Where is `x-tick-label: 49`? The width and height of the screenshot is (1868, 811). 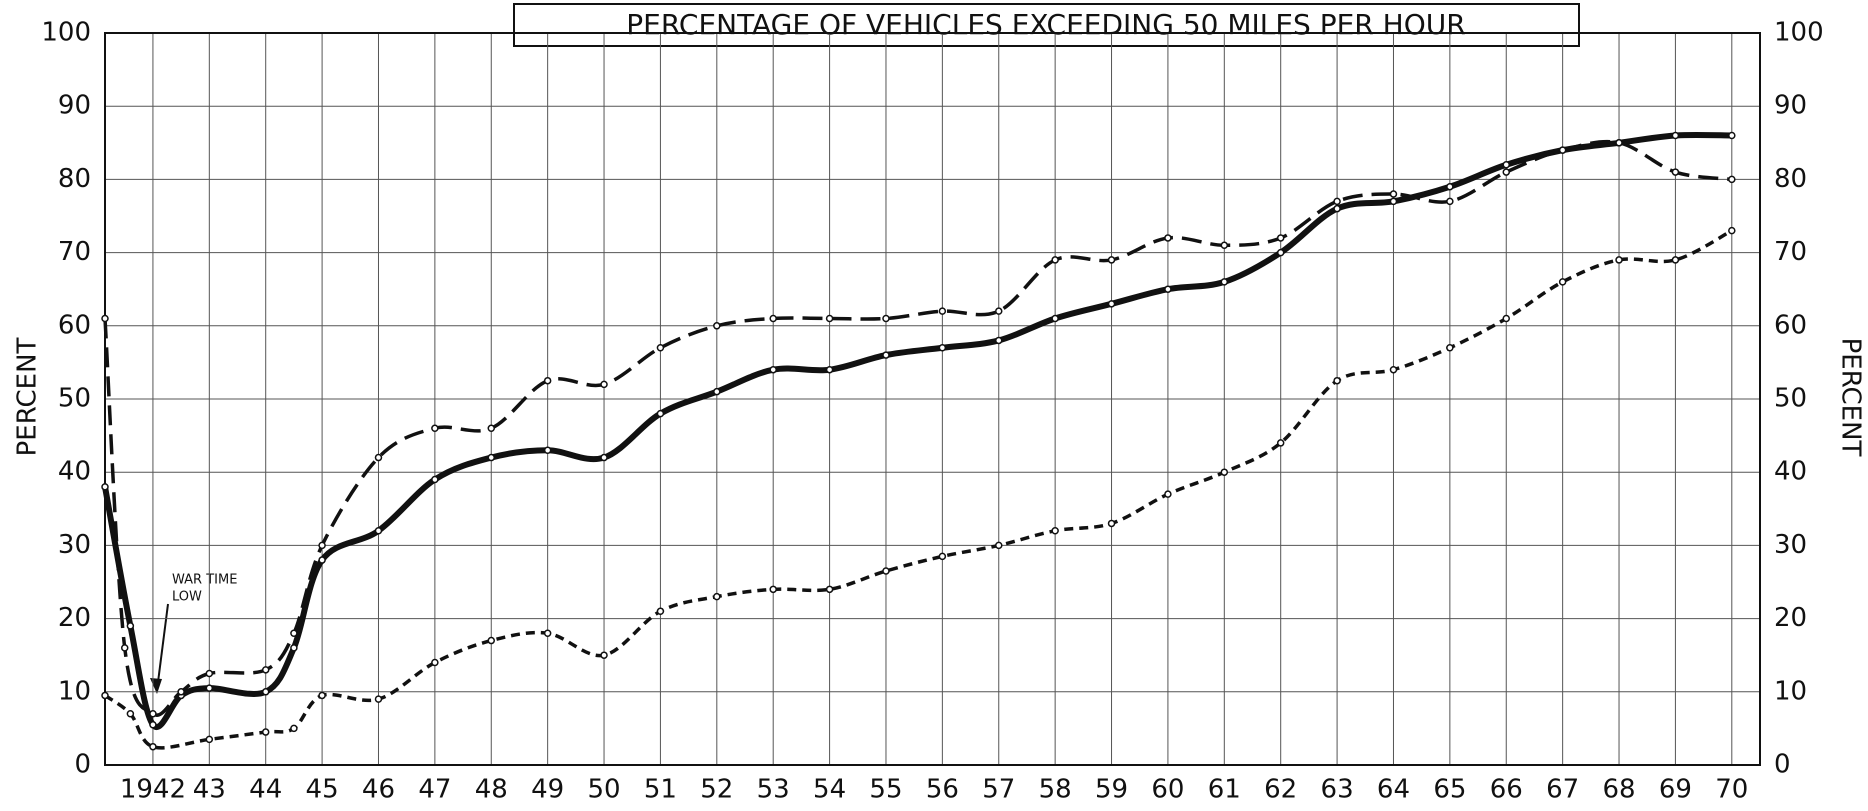
x-tick-label: 49 is located at coordinates (547, 790).